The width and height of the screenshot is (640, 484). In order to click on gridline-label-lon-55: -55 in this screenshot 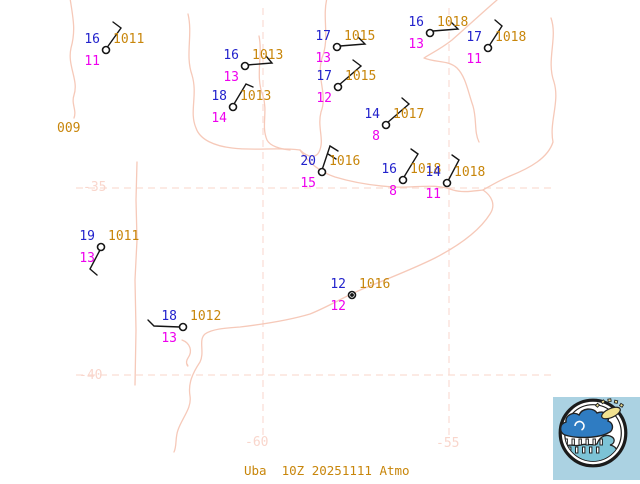, I will do `click(448, 443)`.